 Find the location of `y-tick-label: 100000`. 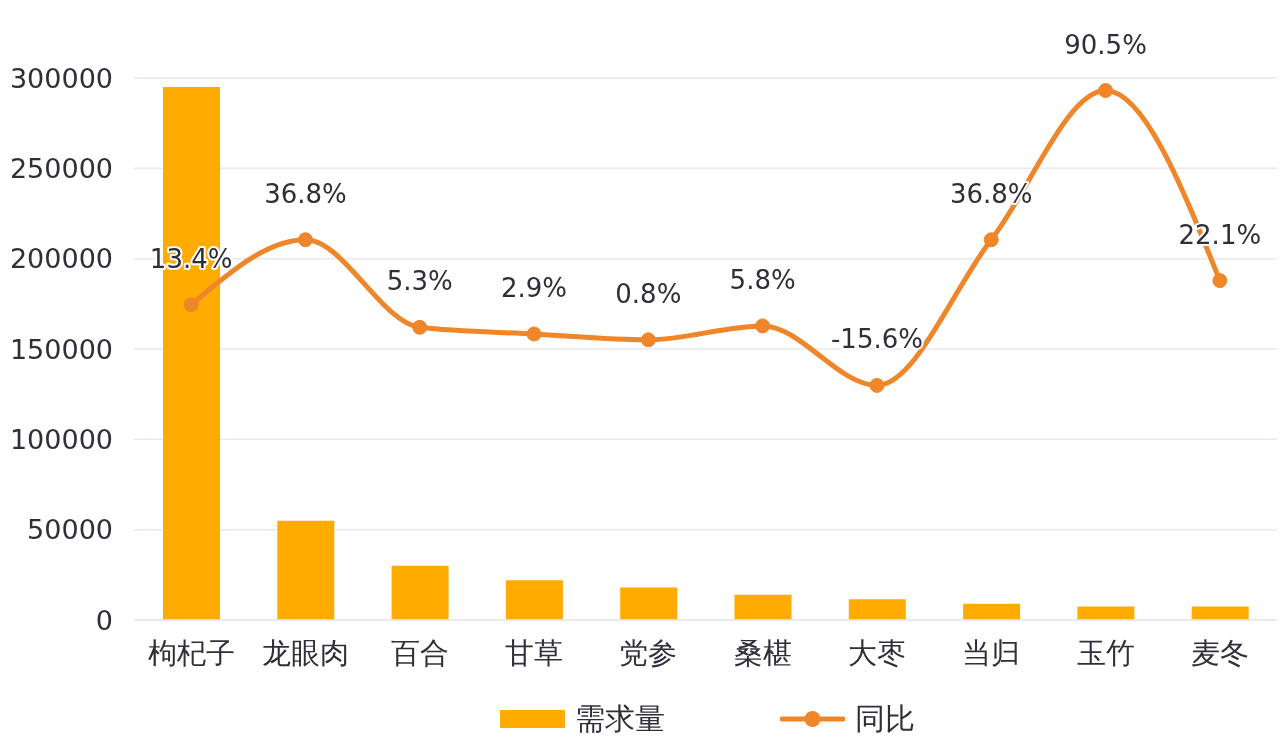

y-tick-label: 100000 is located at coordinates (61, 439).